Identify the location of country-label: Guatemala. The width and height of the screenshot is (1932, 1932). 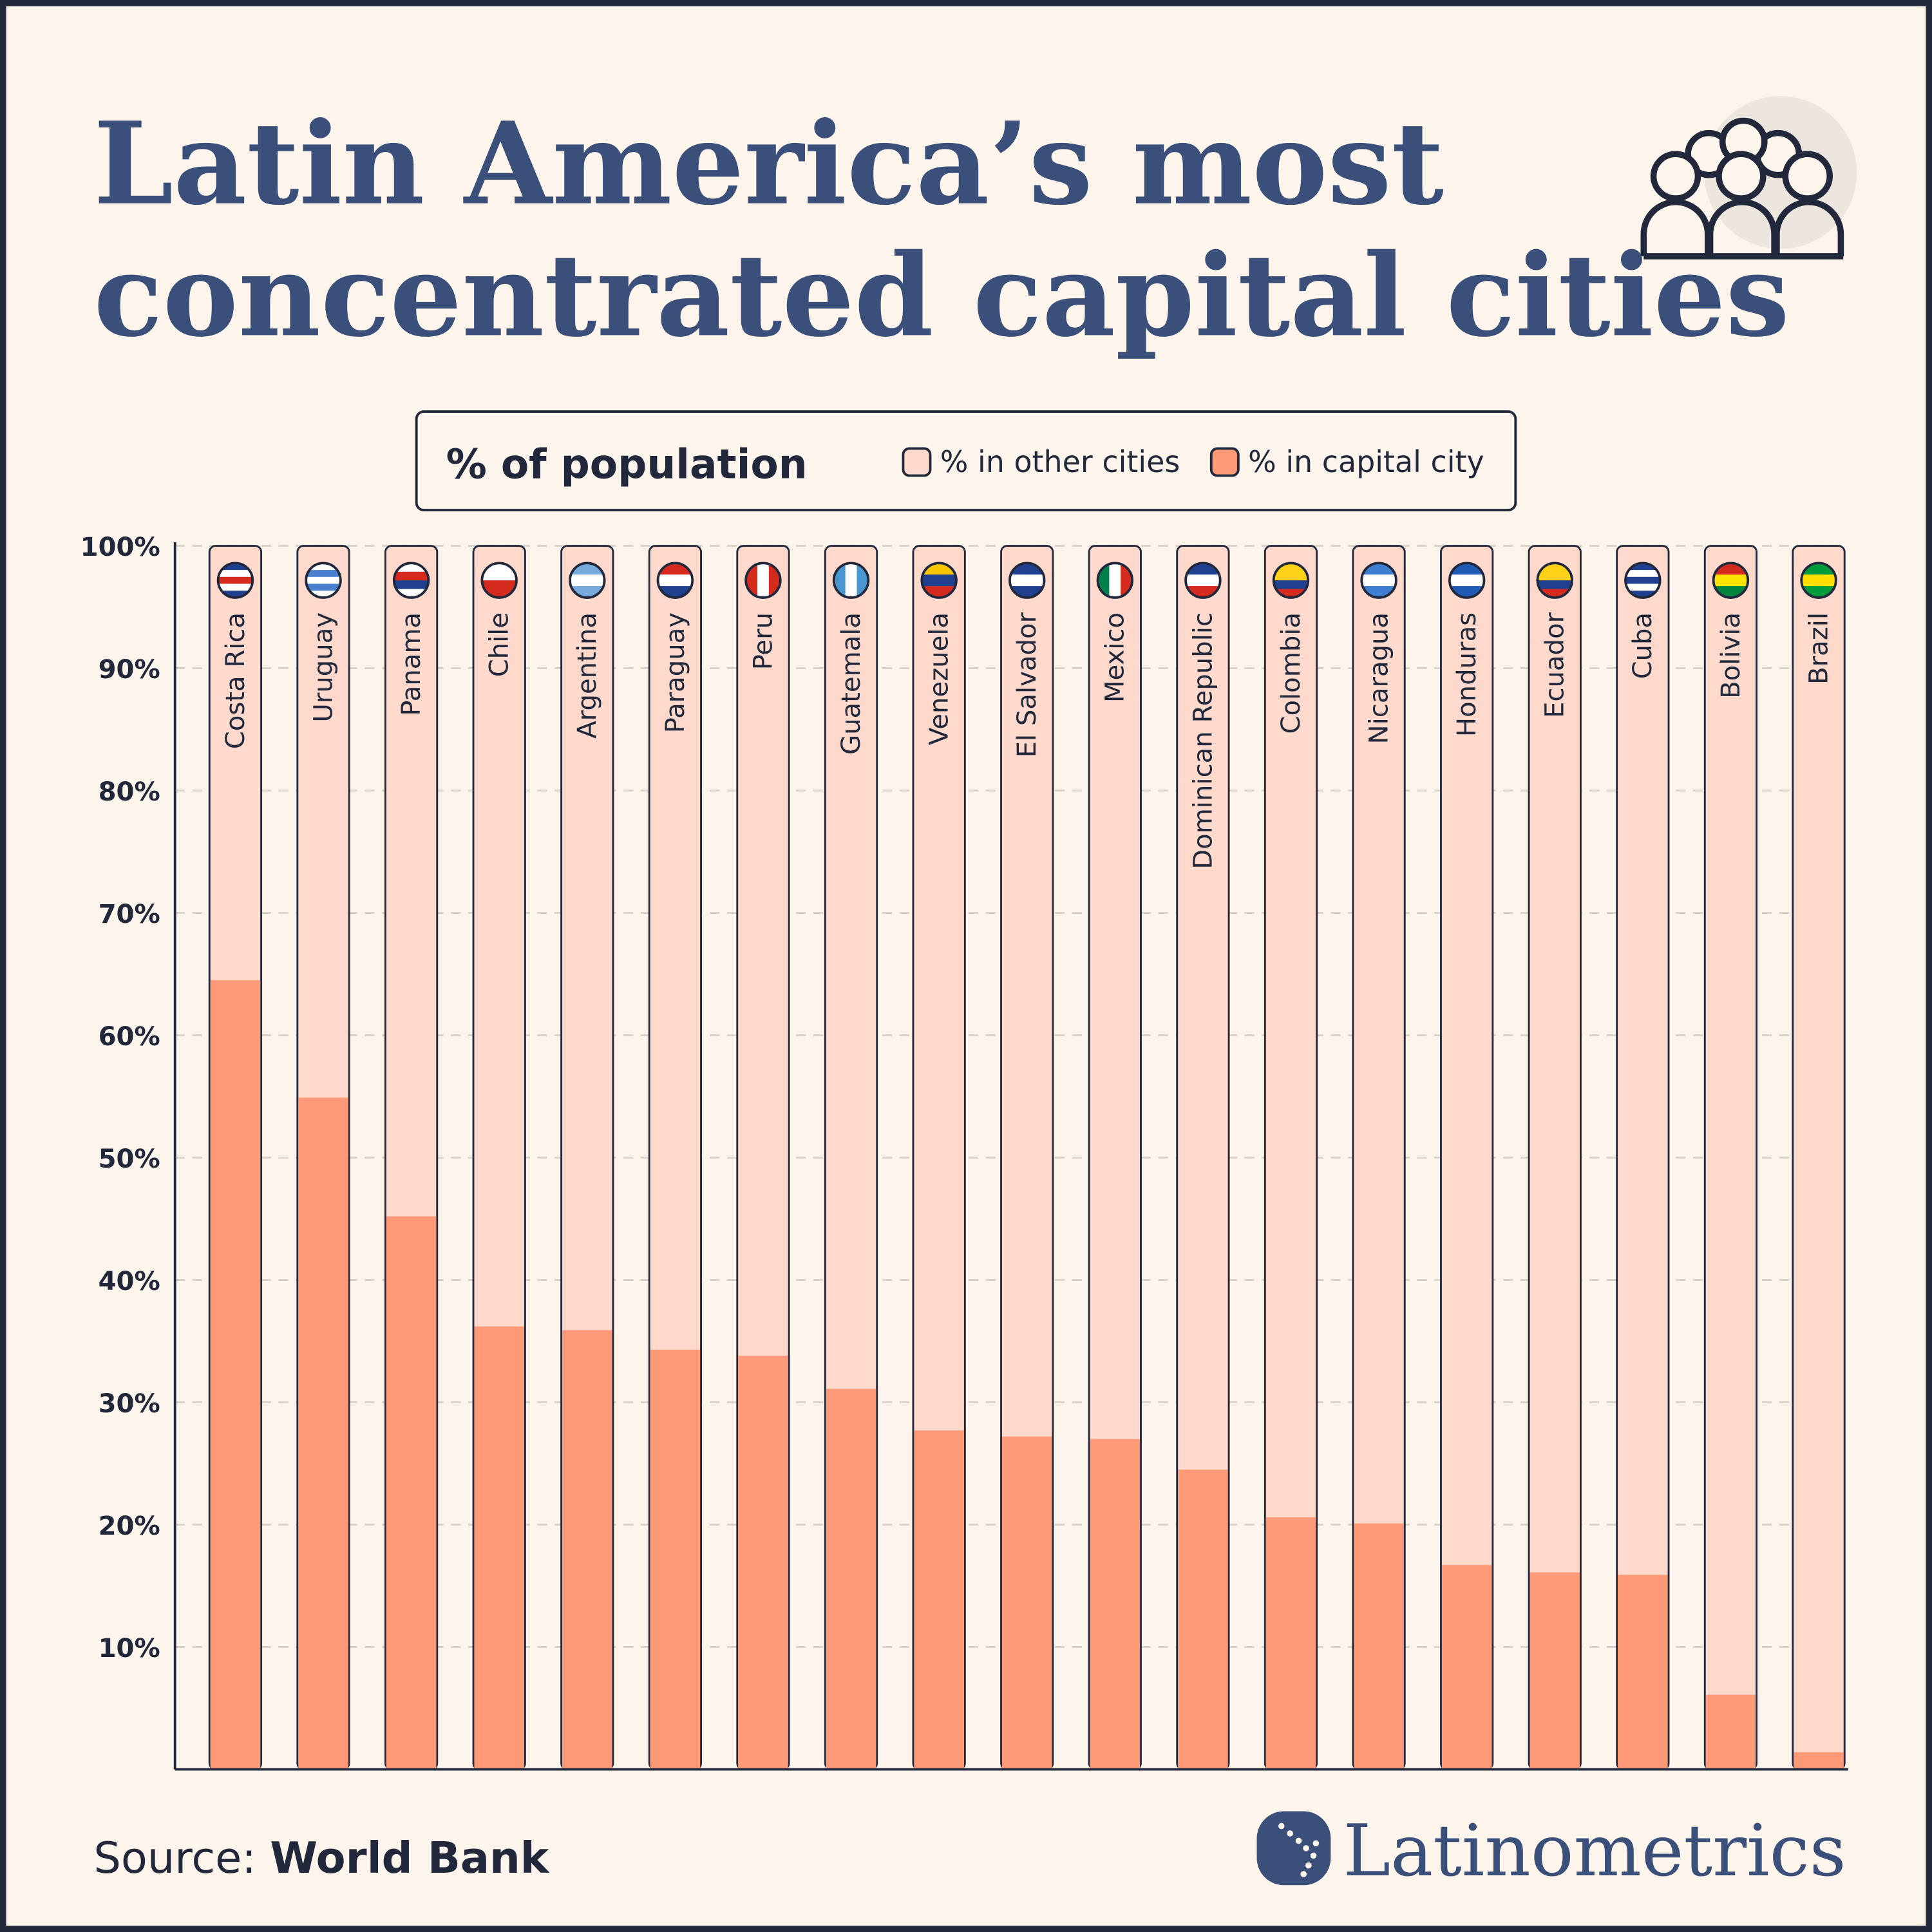
(851, 684).